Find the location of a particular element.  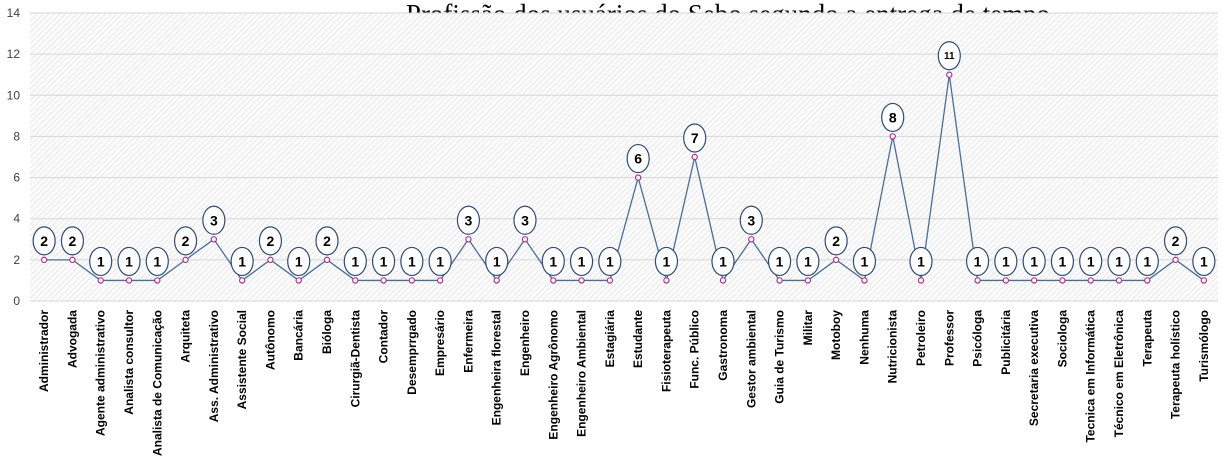

x-tick-label: Terapeuta is located at coordinates (1147, 338).